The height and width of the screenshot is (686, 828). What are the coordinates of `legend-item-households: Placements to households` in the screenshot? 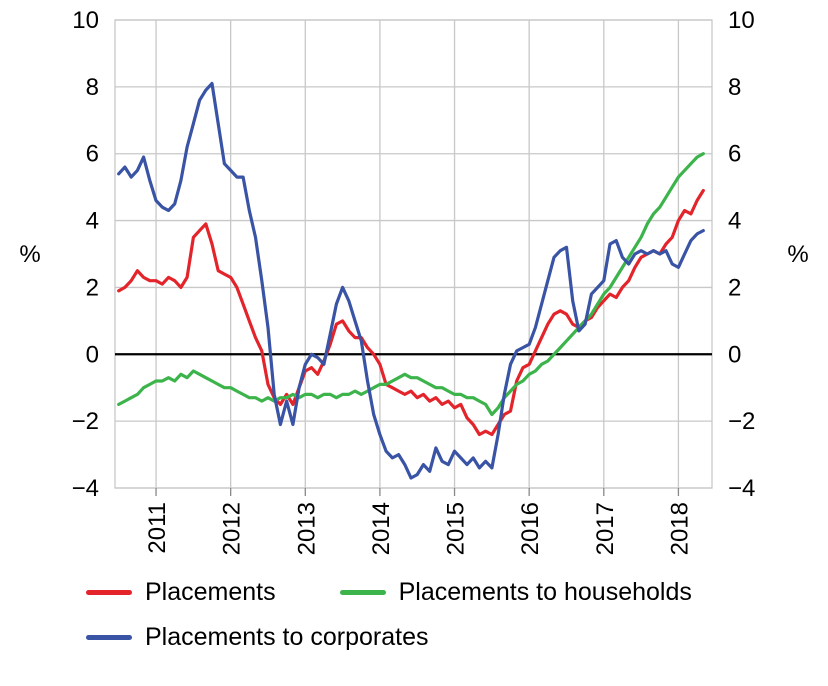 It's located at (515, 592).